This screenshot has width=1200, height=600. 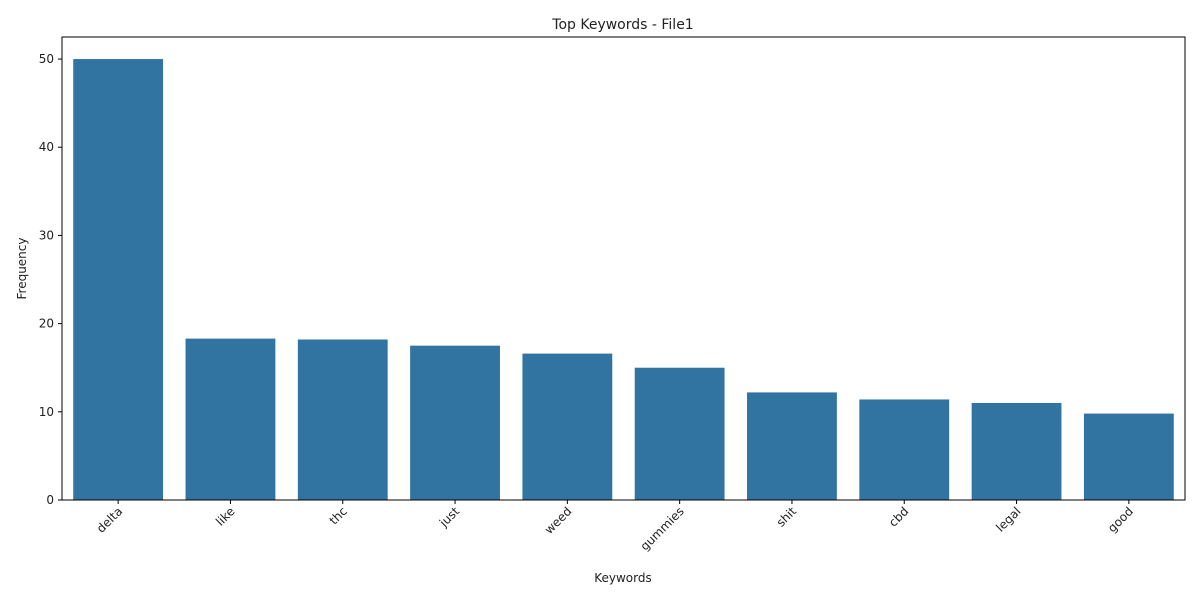 I want to click on chart-title: Top Keywords - File1, so click(x=622, y=25).